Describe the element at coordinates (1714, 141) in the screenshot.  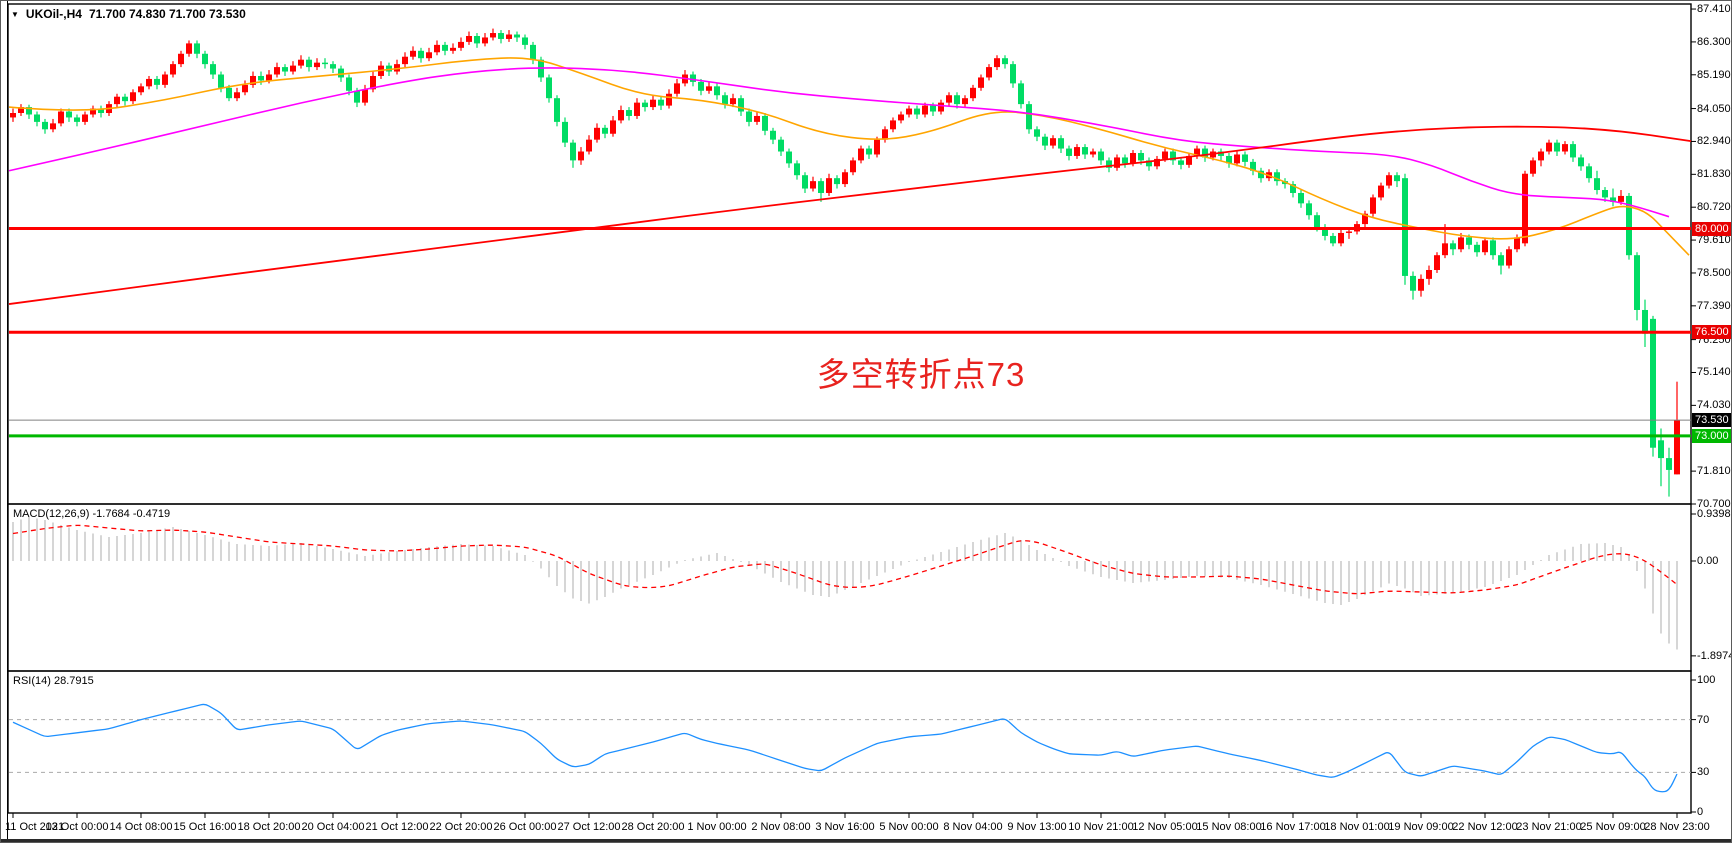
I see `price-axis-label: 82.940` at that location.